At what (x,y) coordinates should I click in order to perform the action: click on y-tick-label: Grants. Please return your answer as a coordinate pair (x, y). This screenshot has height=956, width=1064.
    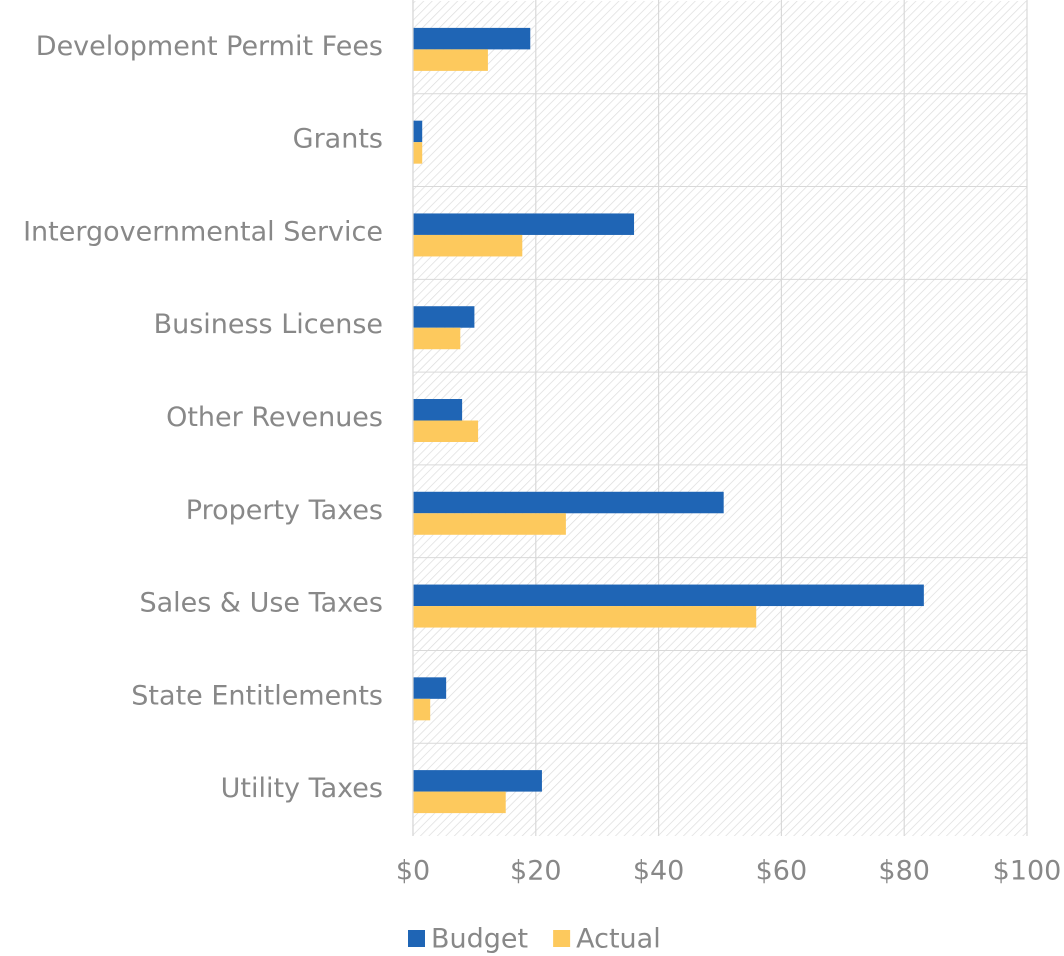
    Looking at the image, I should click on (338, 139).